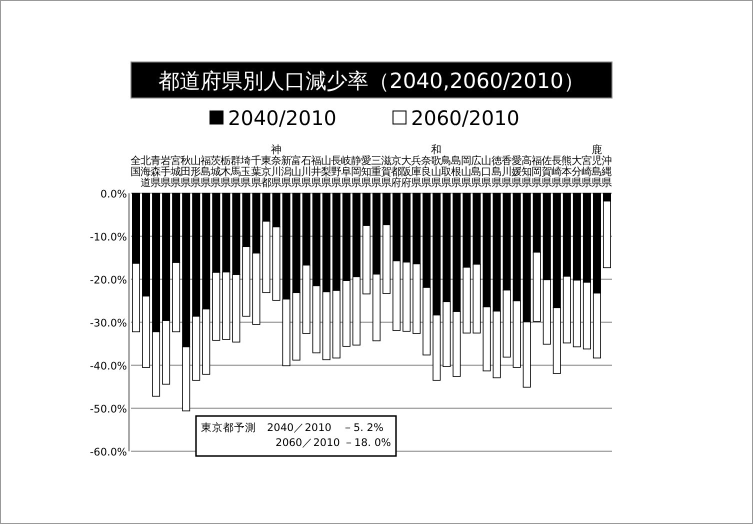 The image size is (753, 524). Describe the element at coordinates (346, 171) in the screenshot. I see `x-tick-label: 岐阜県` at that location.